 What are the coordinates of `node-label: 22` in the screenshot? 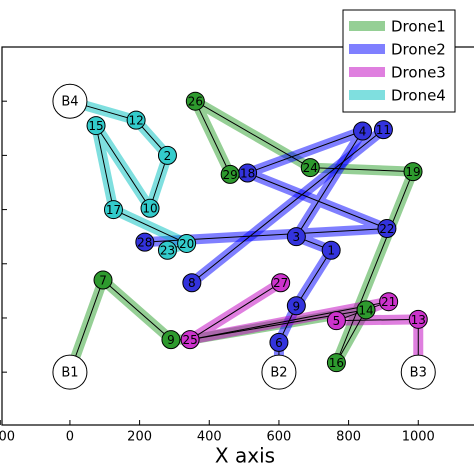 It's located at (386, 229).